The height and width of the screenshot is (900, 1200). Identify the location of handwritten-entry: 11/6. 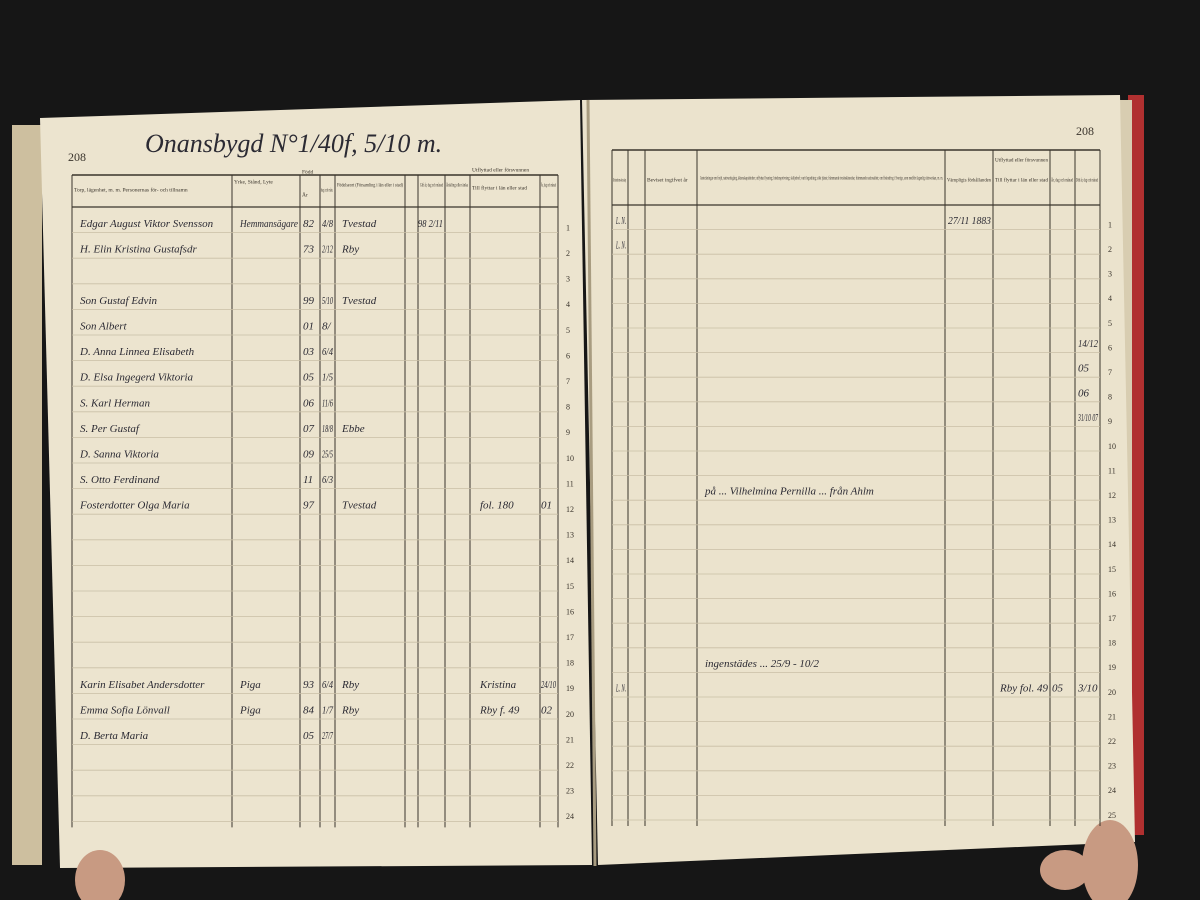
(327, 403).